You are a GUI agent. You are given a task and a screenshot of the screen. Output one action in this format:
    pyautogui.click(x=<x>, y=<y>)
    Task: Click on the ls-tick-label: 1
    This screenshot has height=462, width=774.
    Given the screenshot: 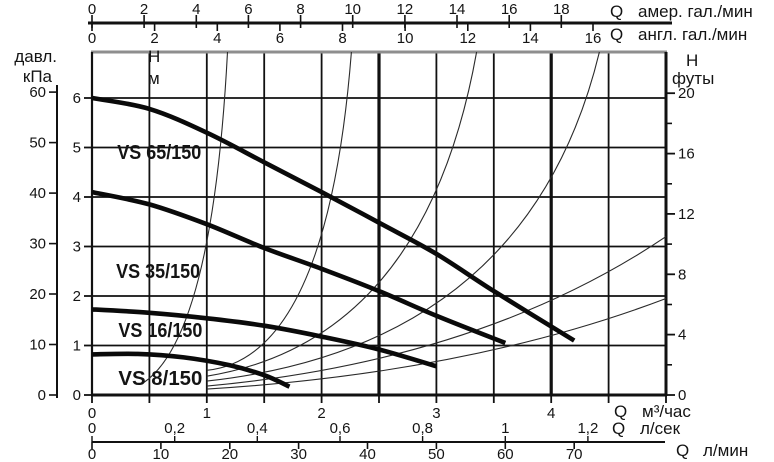 What is the action you would take?
    pyautogui.click(x=505, y=428)
    